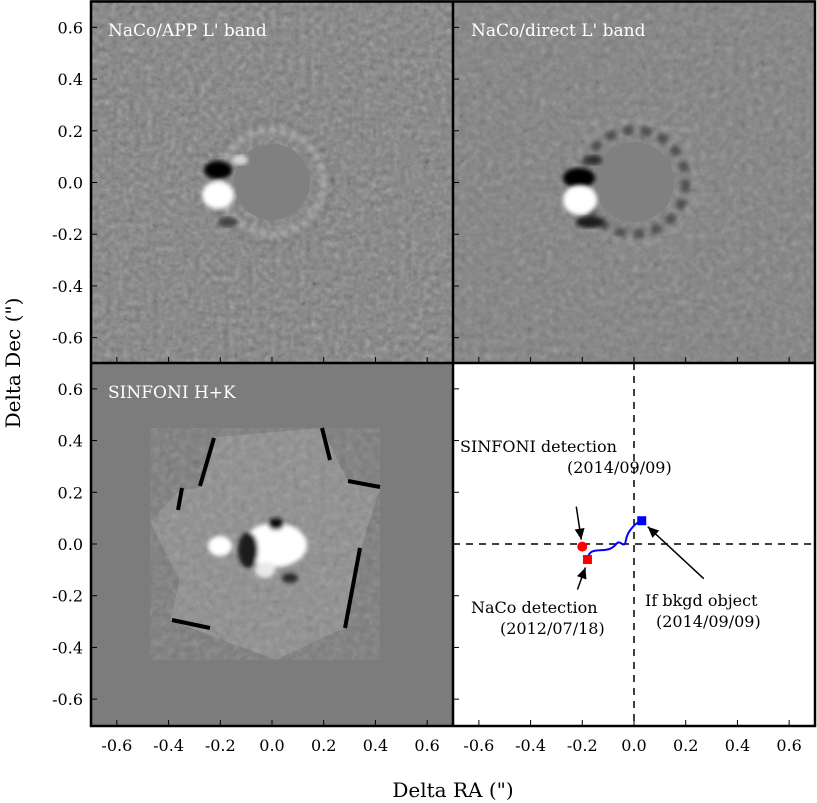 This screenshot has height=803, width=817. I want to click on central-residuals, so click(257, 550).